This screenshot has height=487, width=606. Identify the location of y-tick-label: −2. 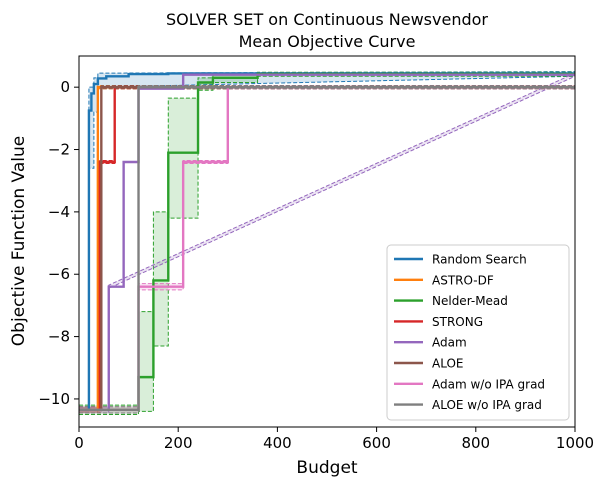
(59, 150).